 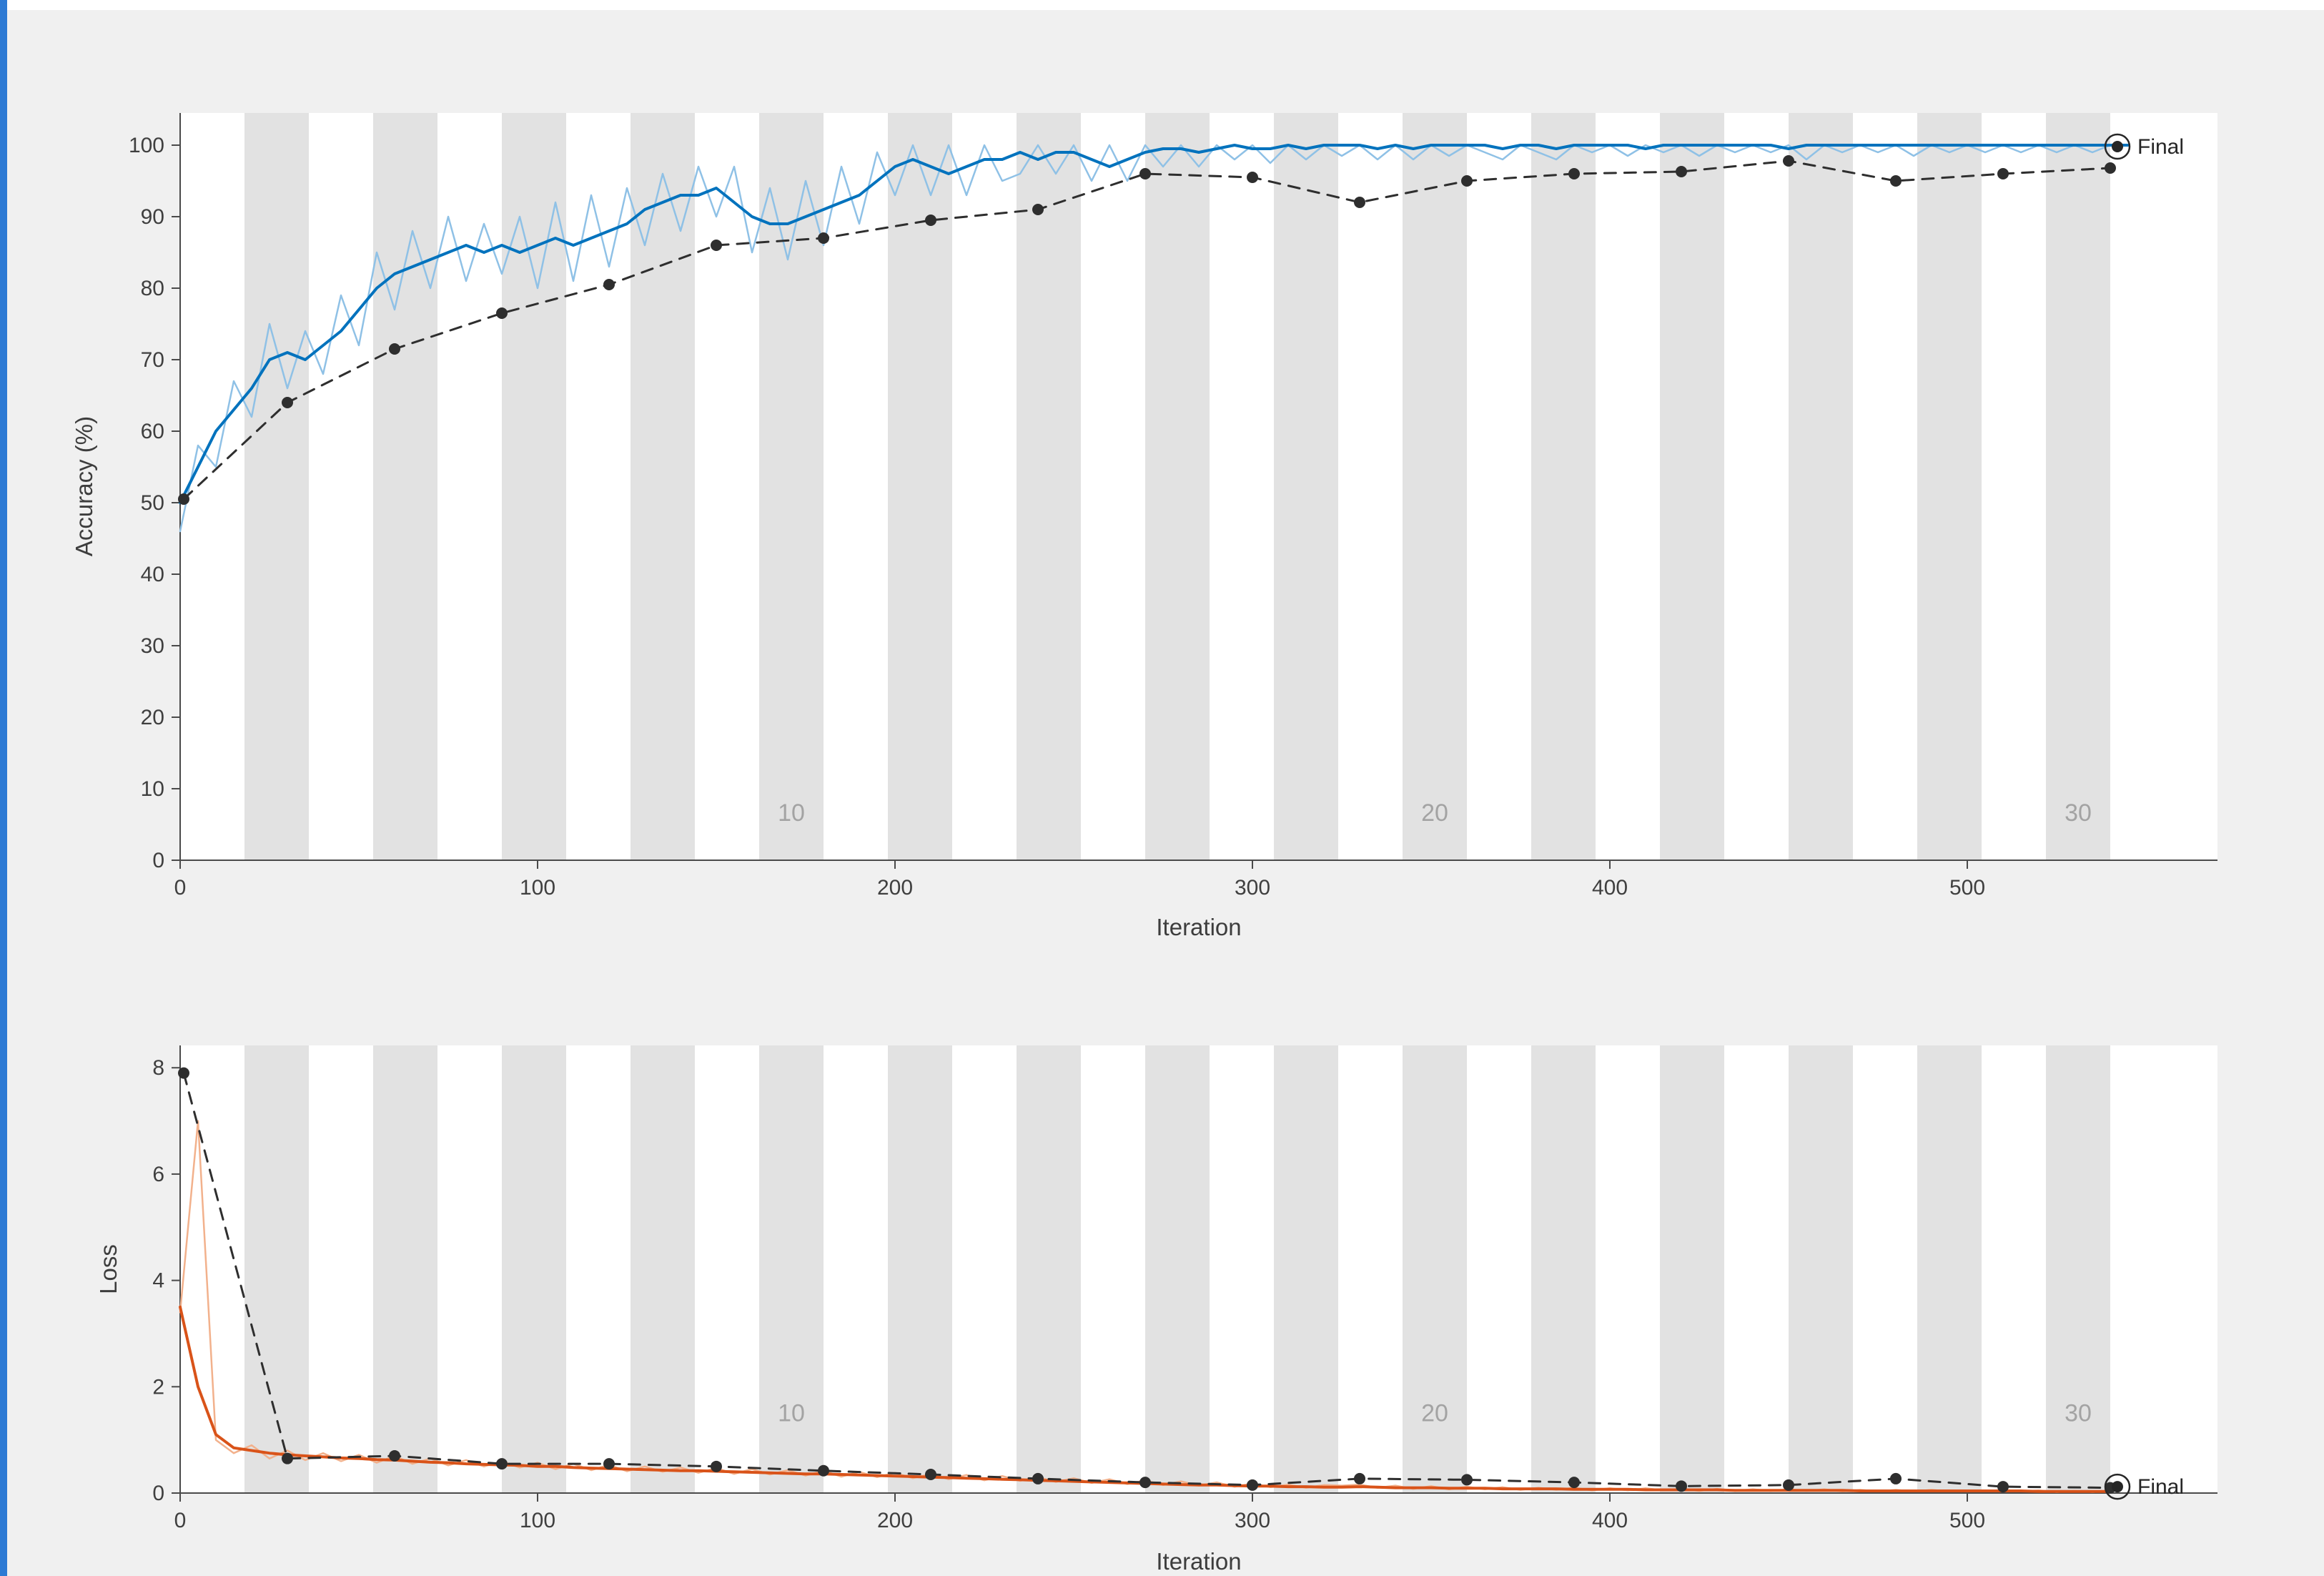 I want to click on y-tick-label: 100, so click(x=146, y=145).